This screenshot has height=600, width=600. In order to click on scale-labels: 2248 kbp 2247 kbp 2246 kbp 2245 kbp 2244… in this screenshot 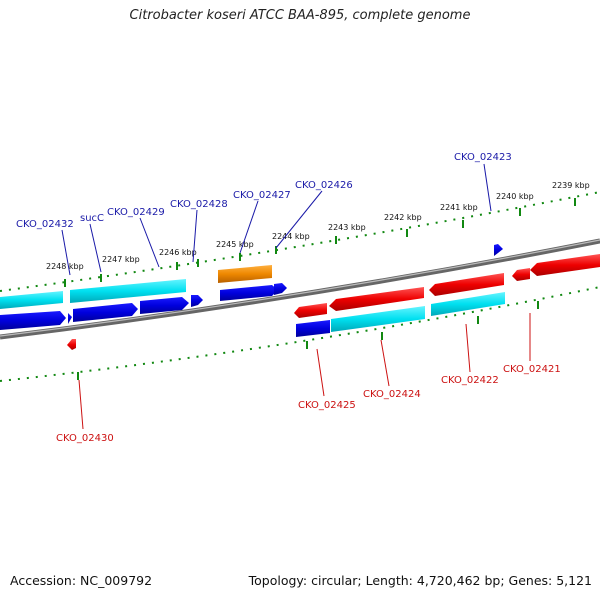, I will do `click(318, 226)`.